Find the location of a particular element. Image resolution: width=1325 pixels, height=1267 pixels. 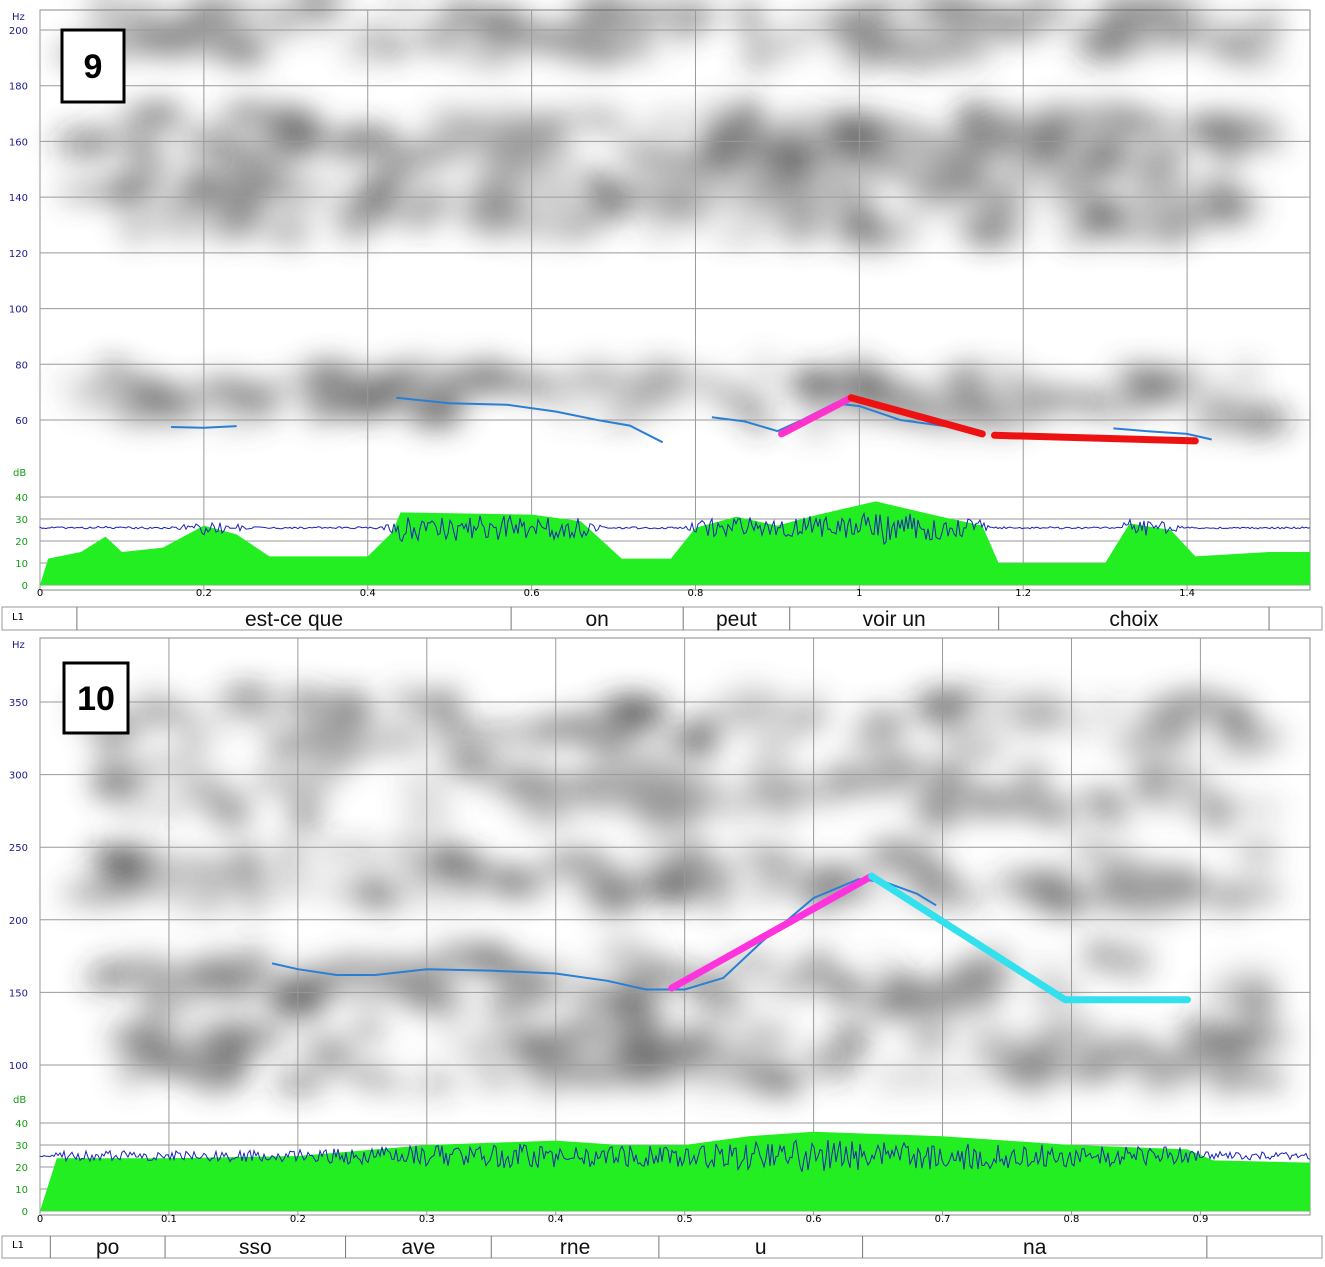

hz-tick-label: 100 is located at coordinates (18, 1066).